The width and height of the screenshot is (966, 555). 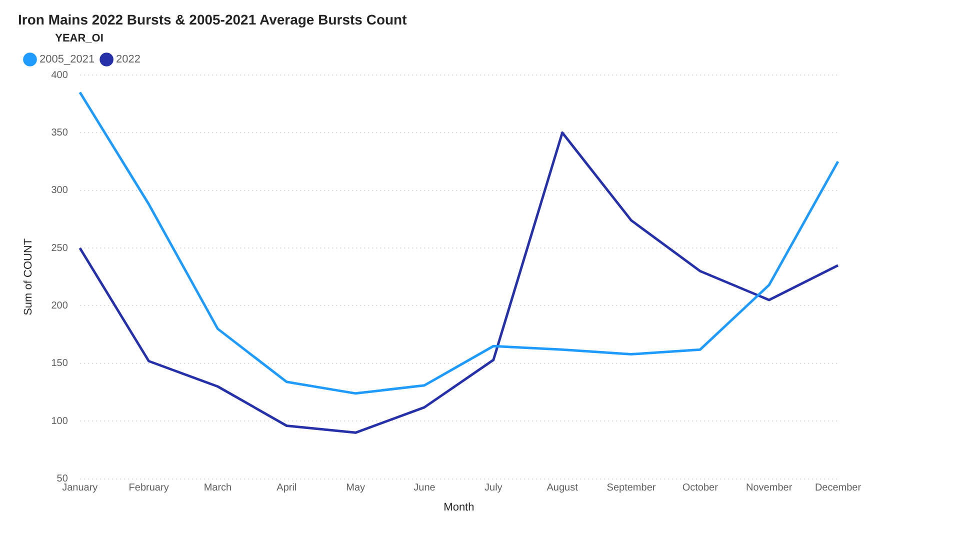 I want to click on y-tick-label: 50, so click(x=62, y=479).